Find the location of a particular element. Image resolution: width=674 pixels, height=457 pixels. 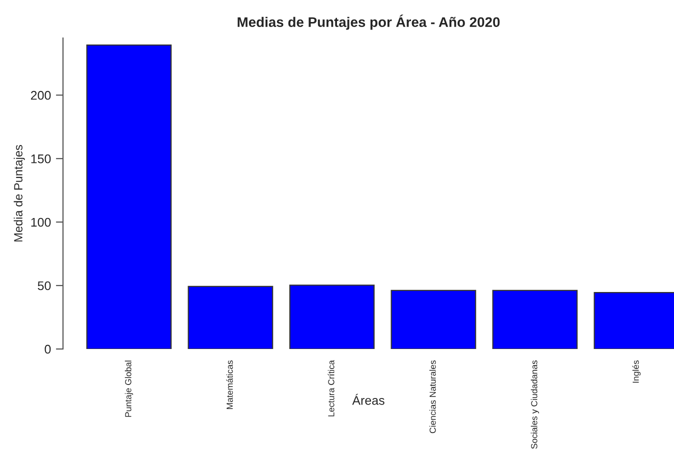

x-tick-label: Matemáticas is located at coordinates (229, 384).